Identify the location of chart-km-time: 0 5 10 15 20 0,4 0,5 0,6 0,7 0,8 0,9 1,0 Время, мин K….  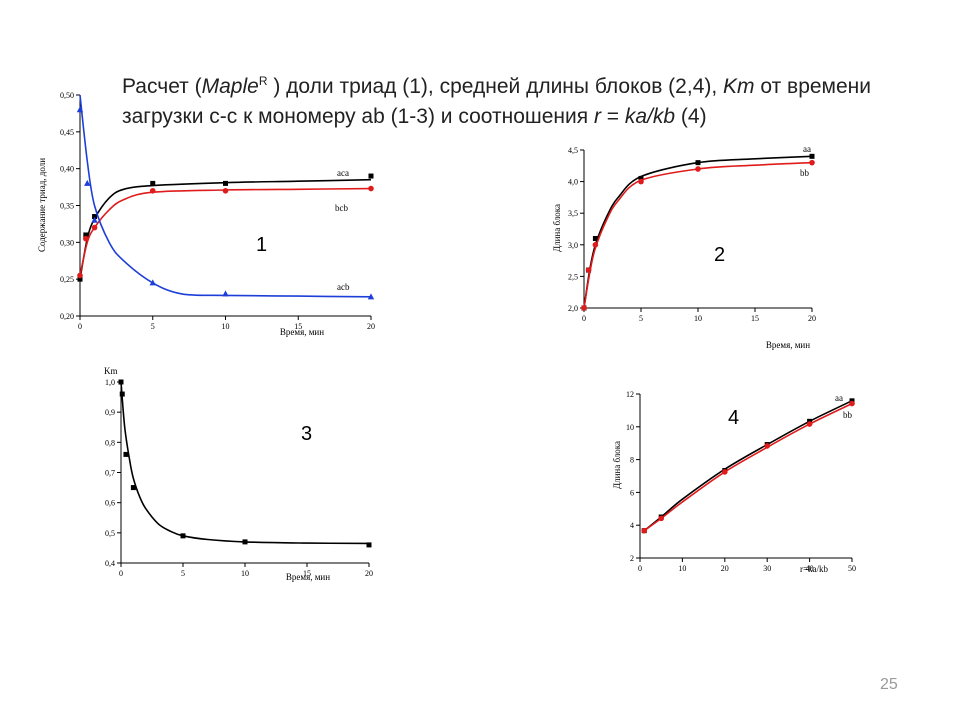
(238, 474).